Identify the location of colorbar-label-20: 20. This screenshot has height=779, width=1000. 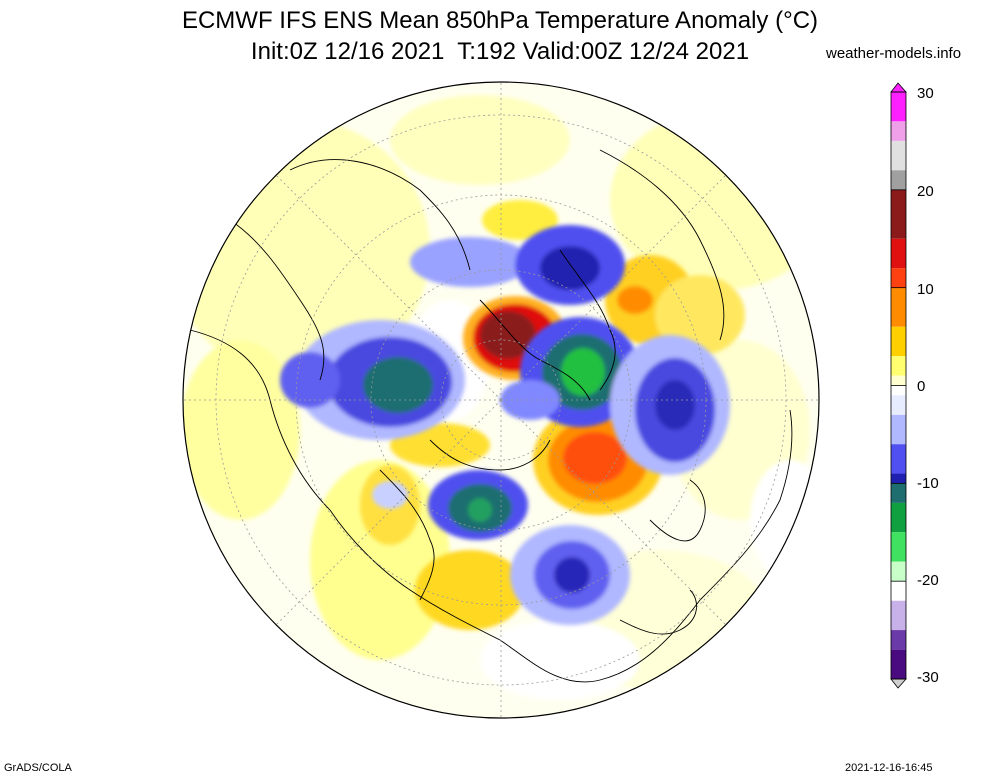
(925, 191).